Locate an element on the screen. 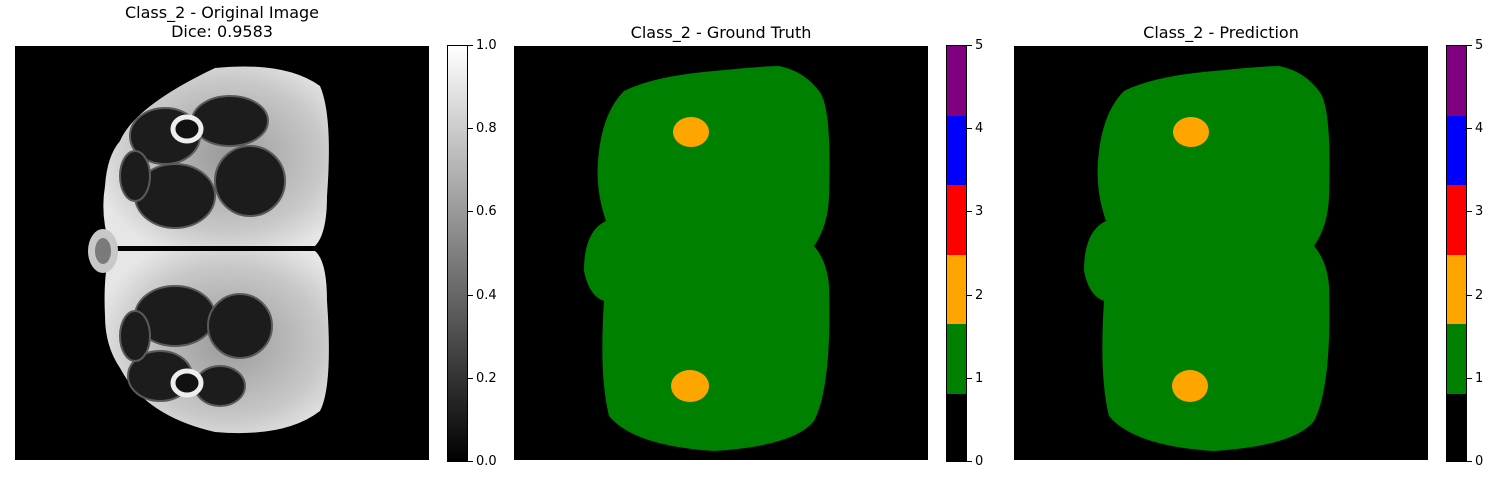  colorbar-tick-label: 0.8 is located at coordinates (486, 128).